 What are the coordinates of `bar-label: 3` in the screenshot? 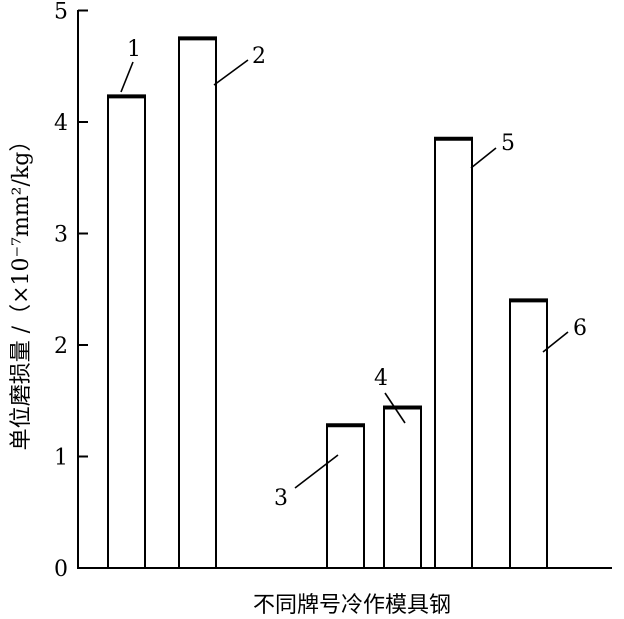 It's located at (281, 498).